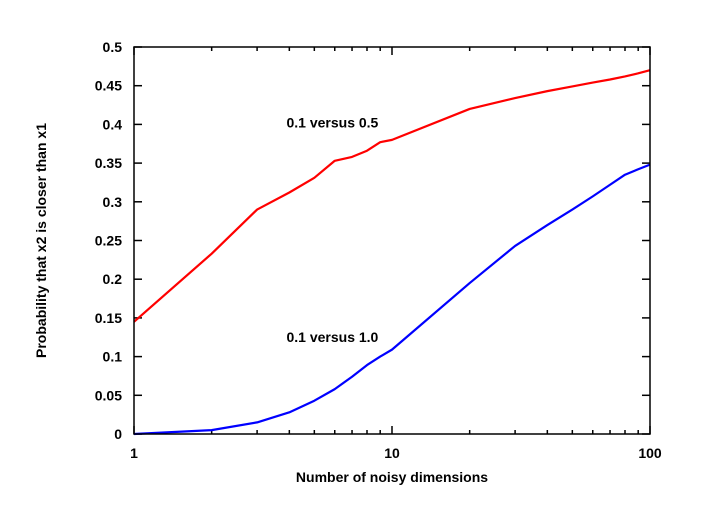  What do you see at coordinates (108, 318) in the screenshot?
I see `y-tick-label: 0.15` at bounding box center [108, 318].